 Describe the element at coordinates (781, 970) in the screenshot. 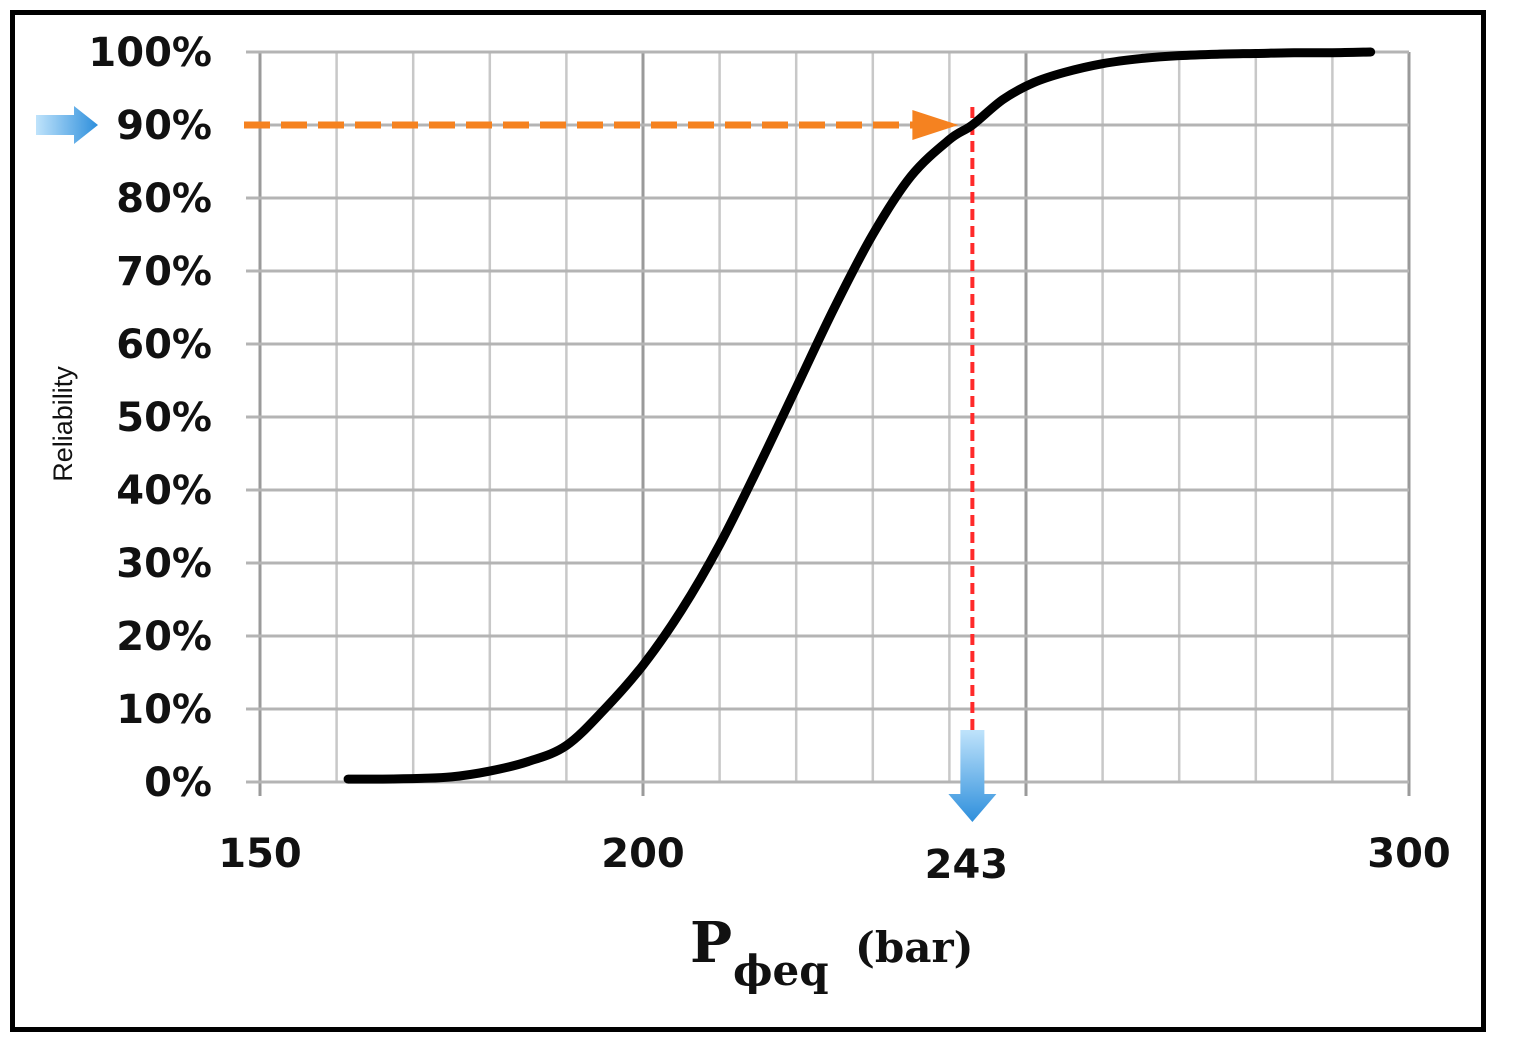

I see `x-axis-label-subscript: ϕeq` at that location.